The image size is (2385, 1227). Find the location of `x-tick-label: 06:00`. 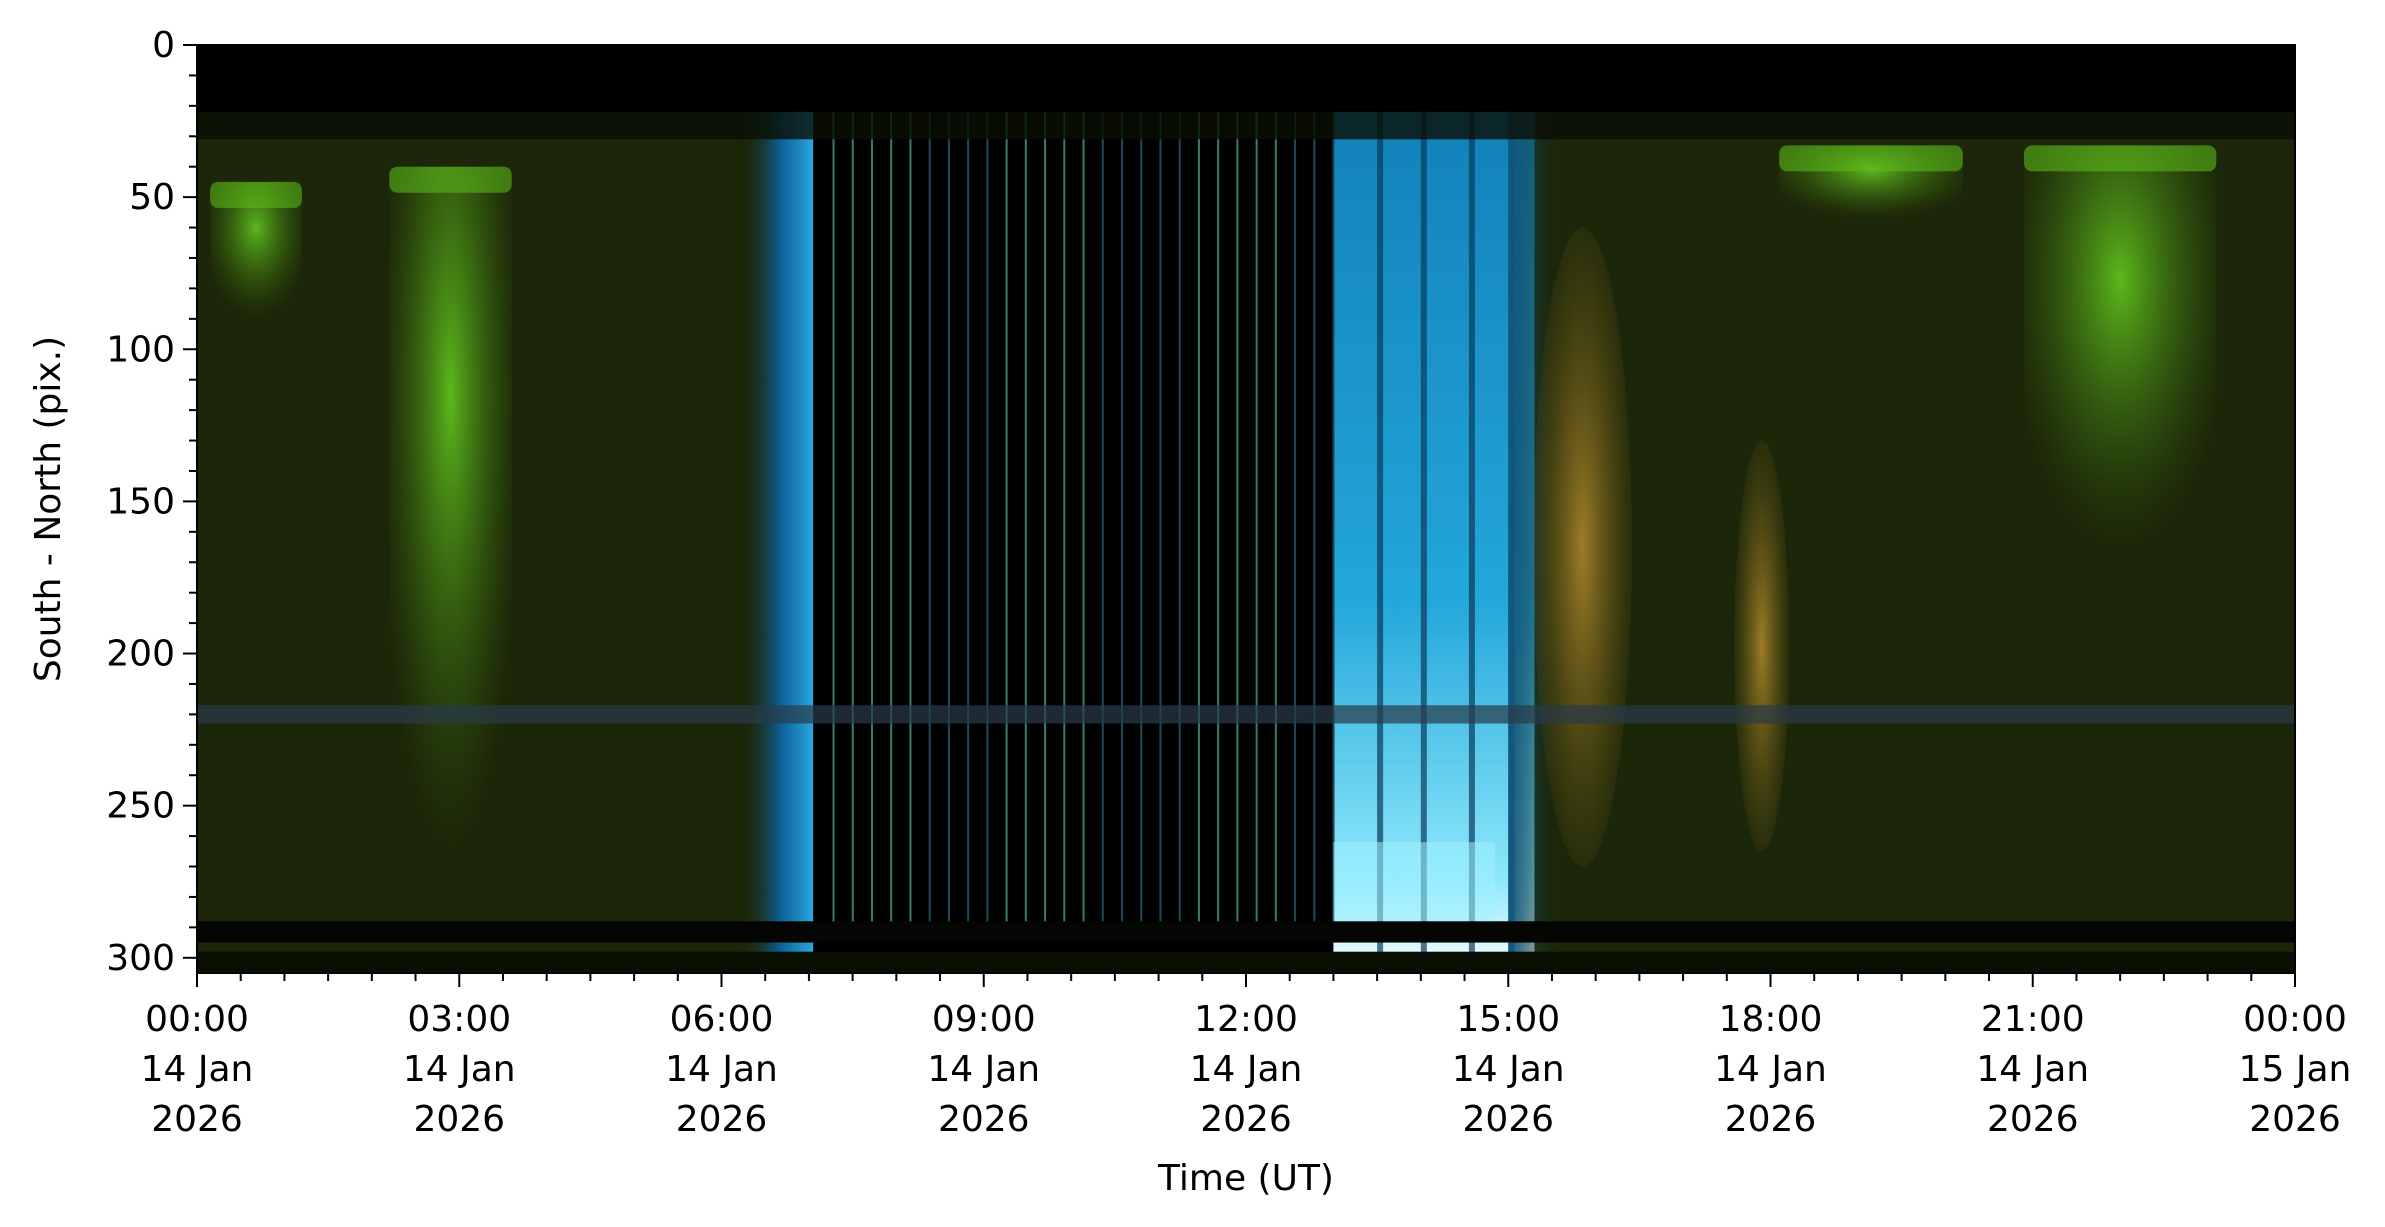

x-tick-label: 06:00 is located at coordinates (722, 1019).